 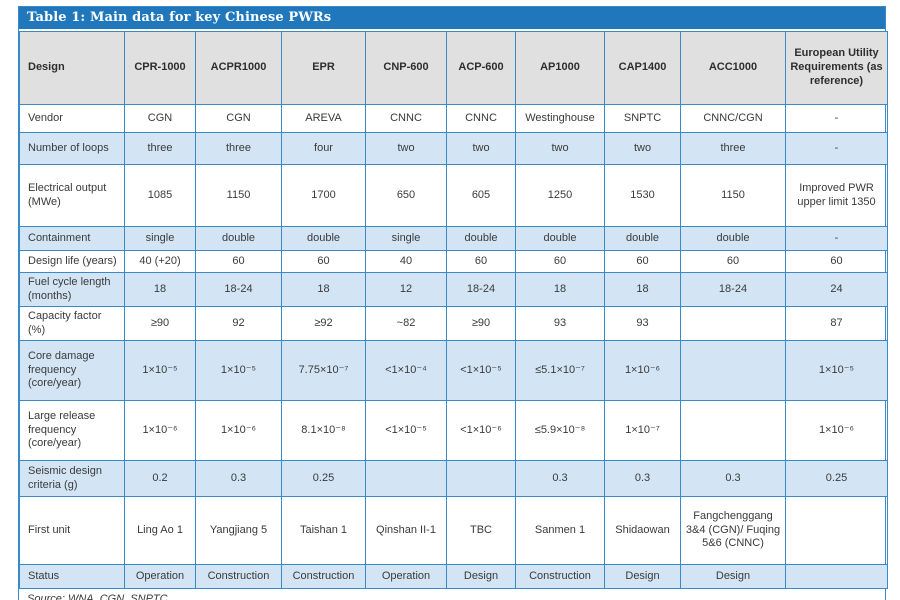 What do you see at coordinates (323, 530) in the screenshot?
I see `table-cell: Taishan 1` at bounding box center [323, 530].